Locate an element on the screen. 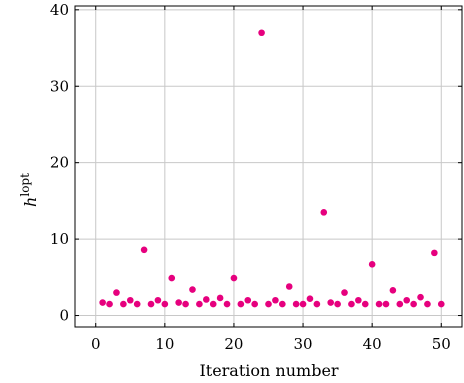 Image resolution: width=464 pixels, height=383 pixels. x-tick-label: 0 is located at coordinates (96, 344).